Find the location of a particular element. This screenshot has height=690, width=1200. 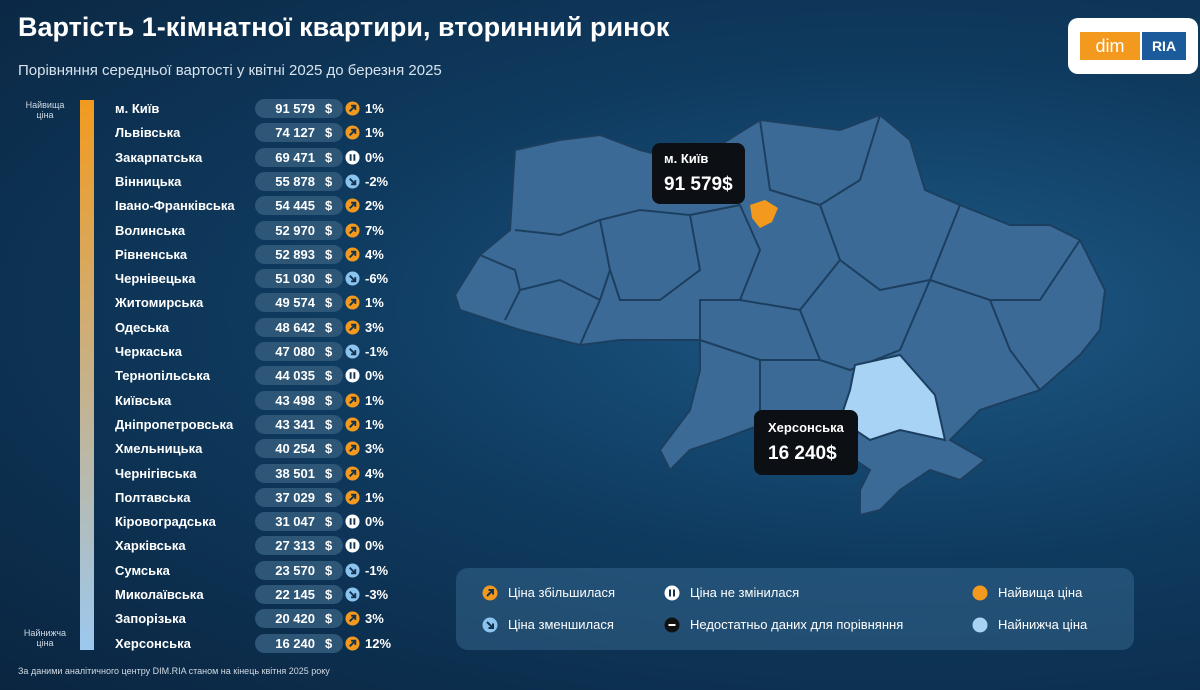

region-name: Полтавська is located at coordinates (153, 497).